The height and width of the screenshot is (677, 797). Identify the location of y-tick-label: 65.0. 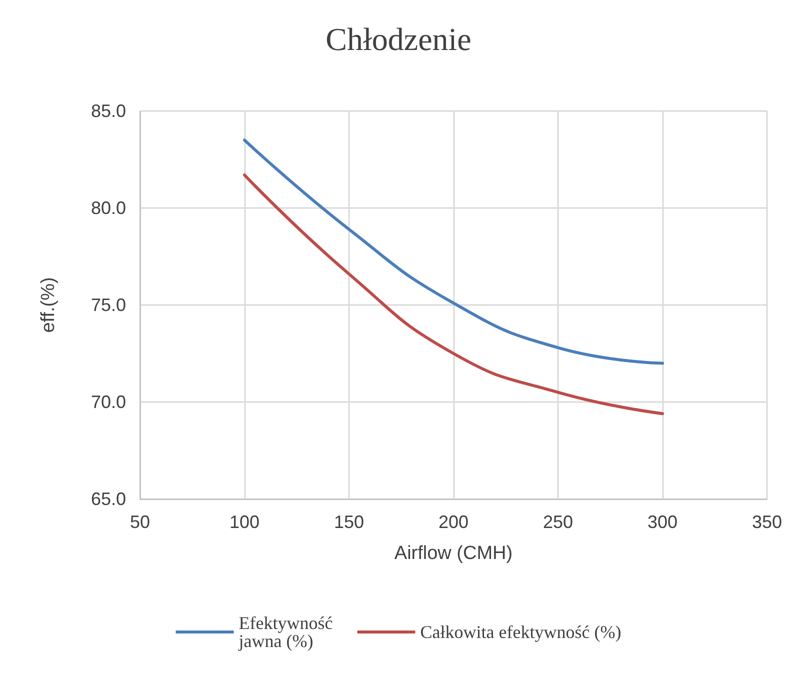
(108, 499).